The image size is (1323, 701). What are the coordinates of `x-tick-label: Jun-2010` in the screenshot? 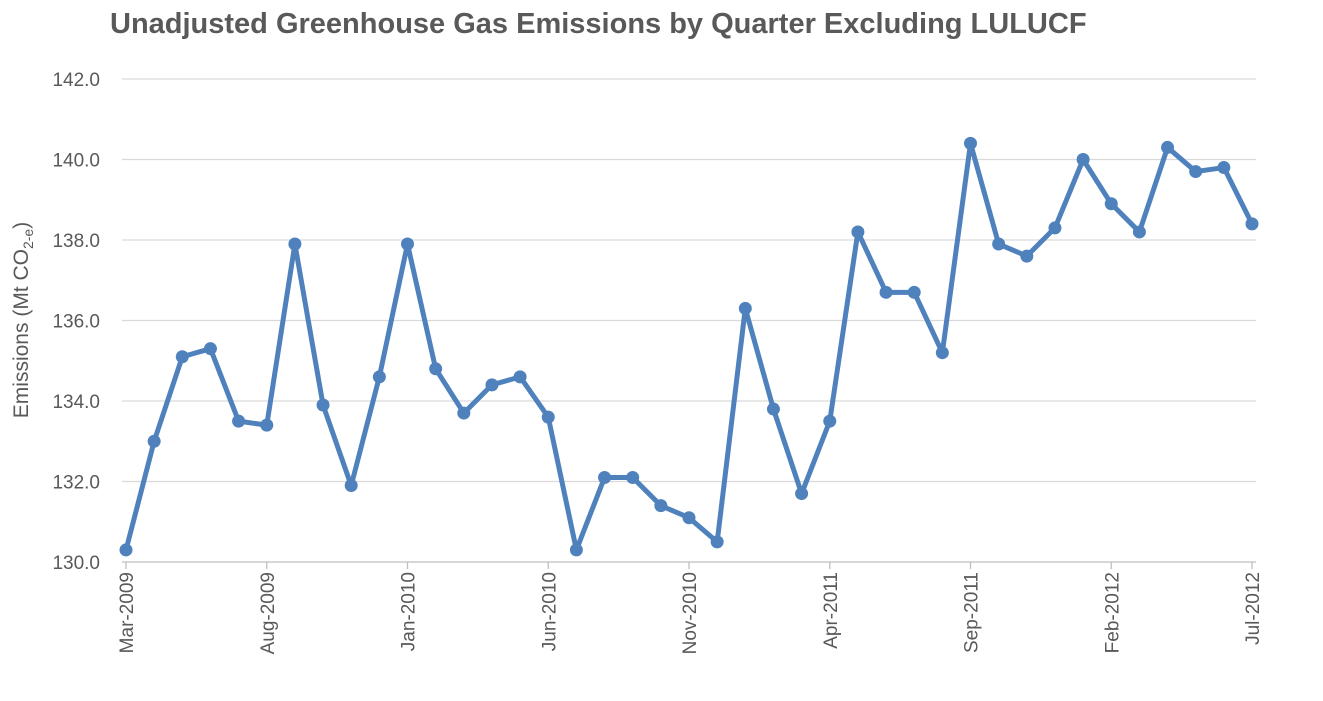 It's located at (549, 611).